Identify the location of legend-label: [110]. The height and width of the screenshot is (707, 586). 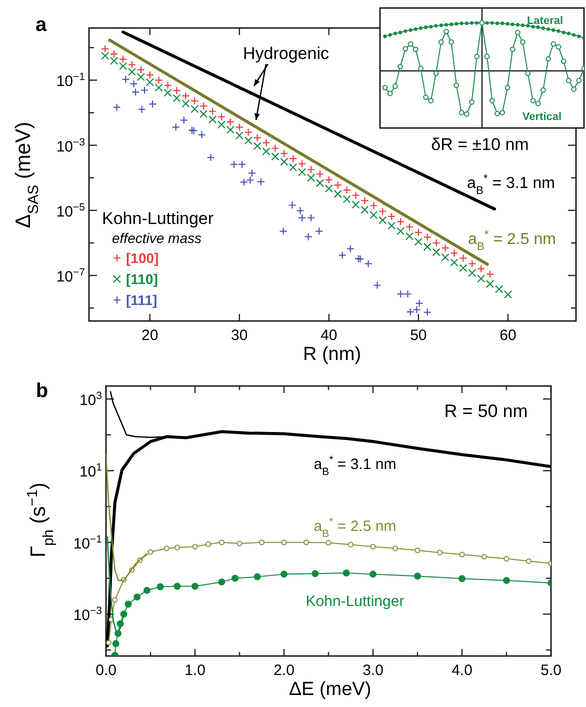
(142, 279).